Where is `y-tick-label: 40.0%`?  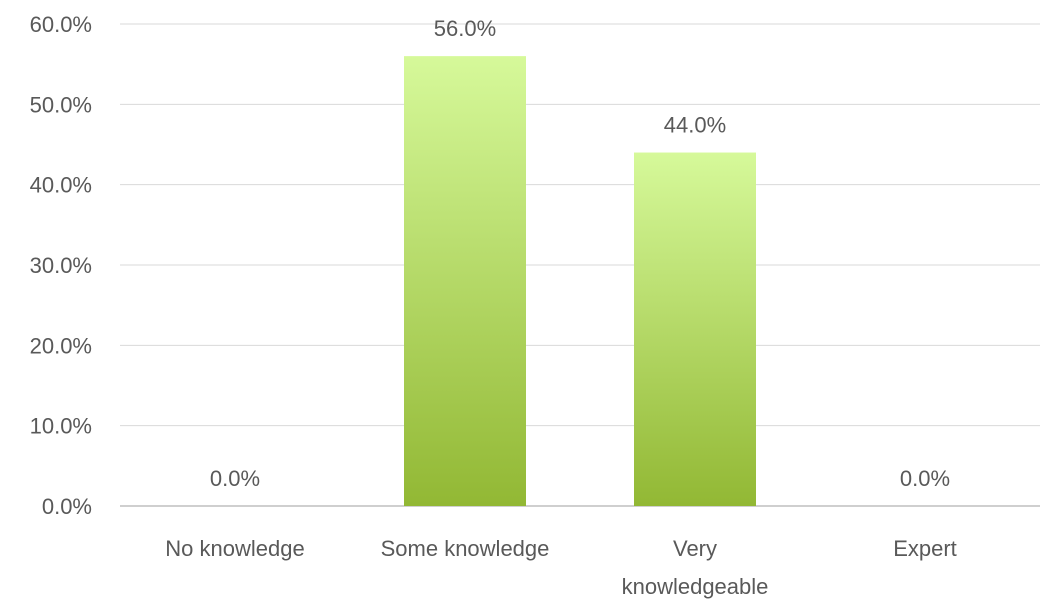
y-tick-label: 40.0% is located at coordinates (61, 185).